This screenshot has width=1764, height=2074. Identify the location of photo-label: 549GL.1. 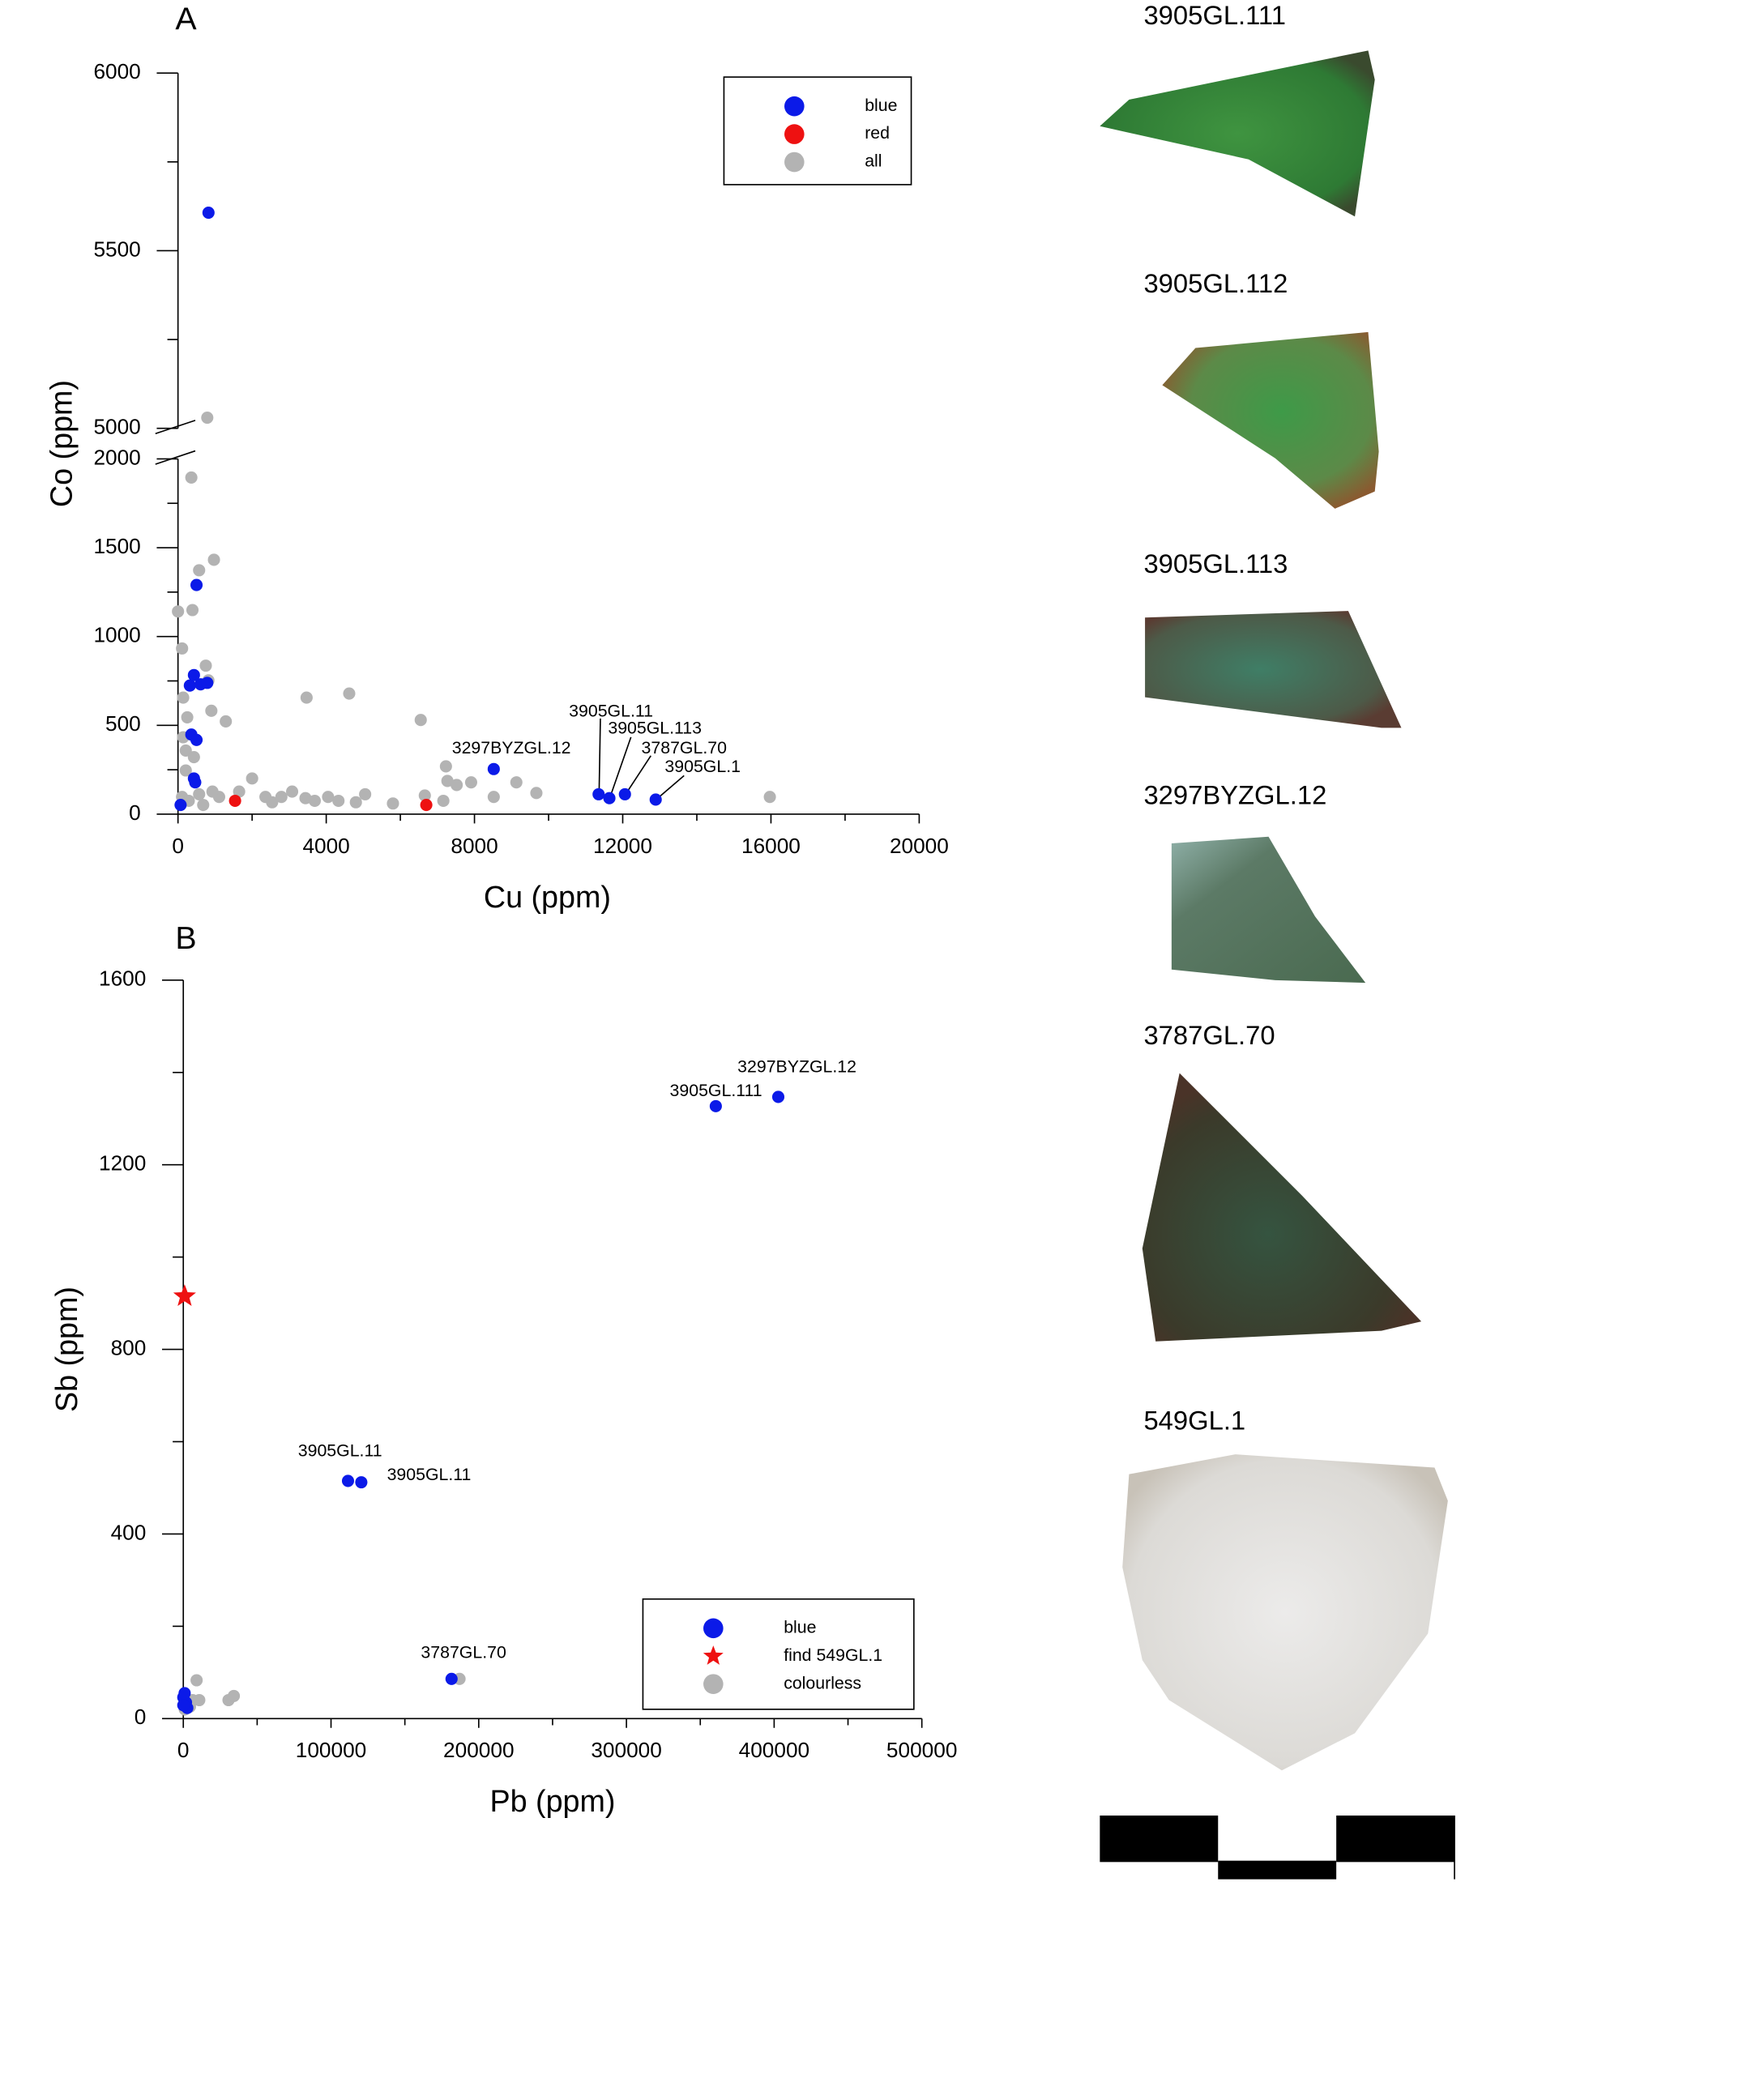
(1194, 1420).